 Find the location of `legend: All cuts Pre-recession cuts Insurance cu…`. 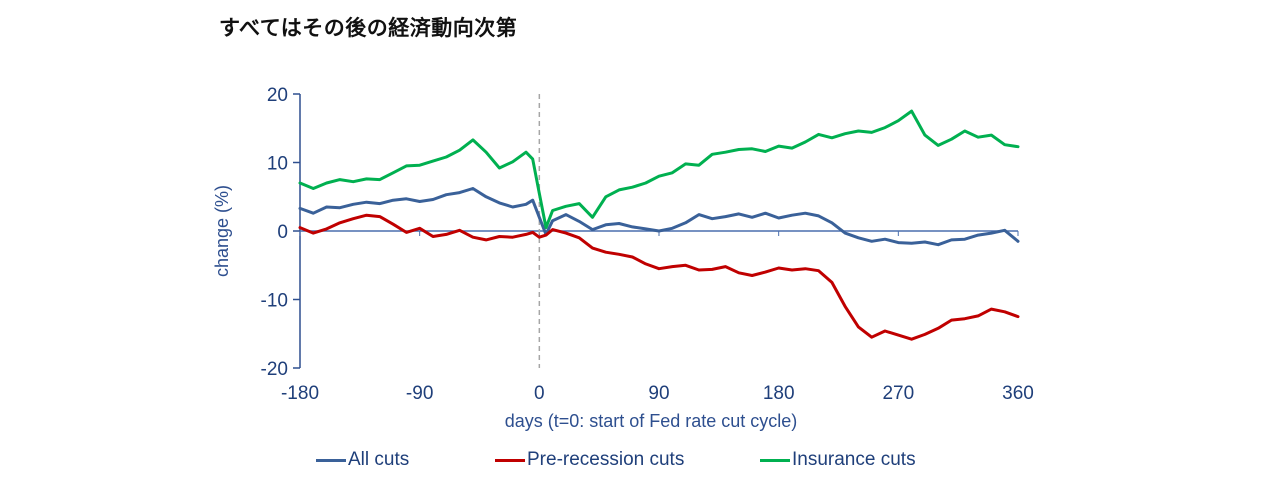

legend: All cuts Pre-recession cuts Insurance cu… is located at coordinates (631, 462).